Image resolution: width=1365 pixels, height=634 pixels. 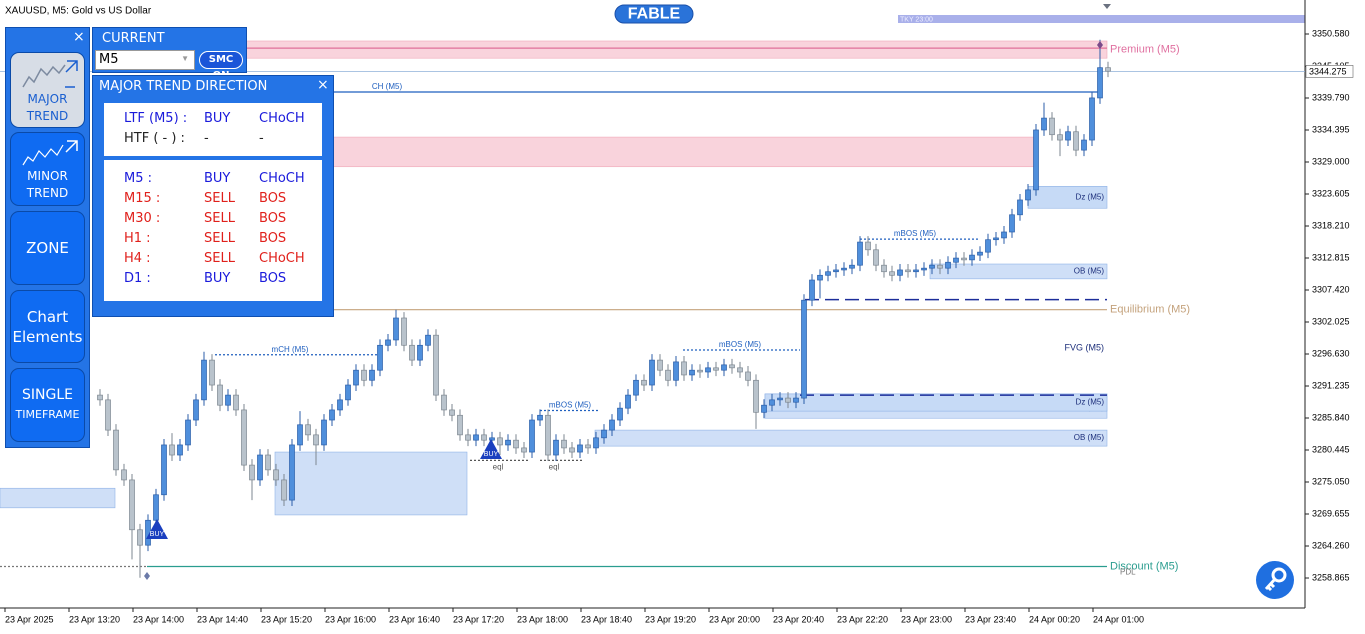 I want to click on trend-row: M5 : BUY CHoCH, so click(x=214, y=181).